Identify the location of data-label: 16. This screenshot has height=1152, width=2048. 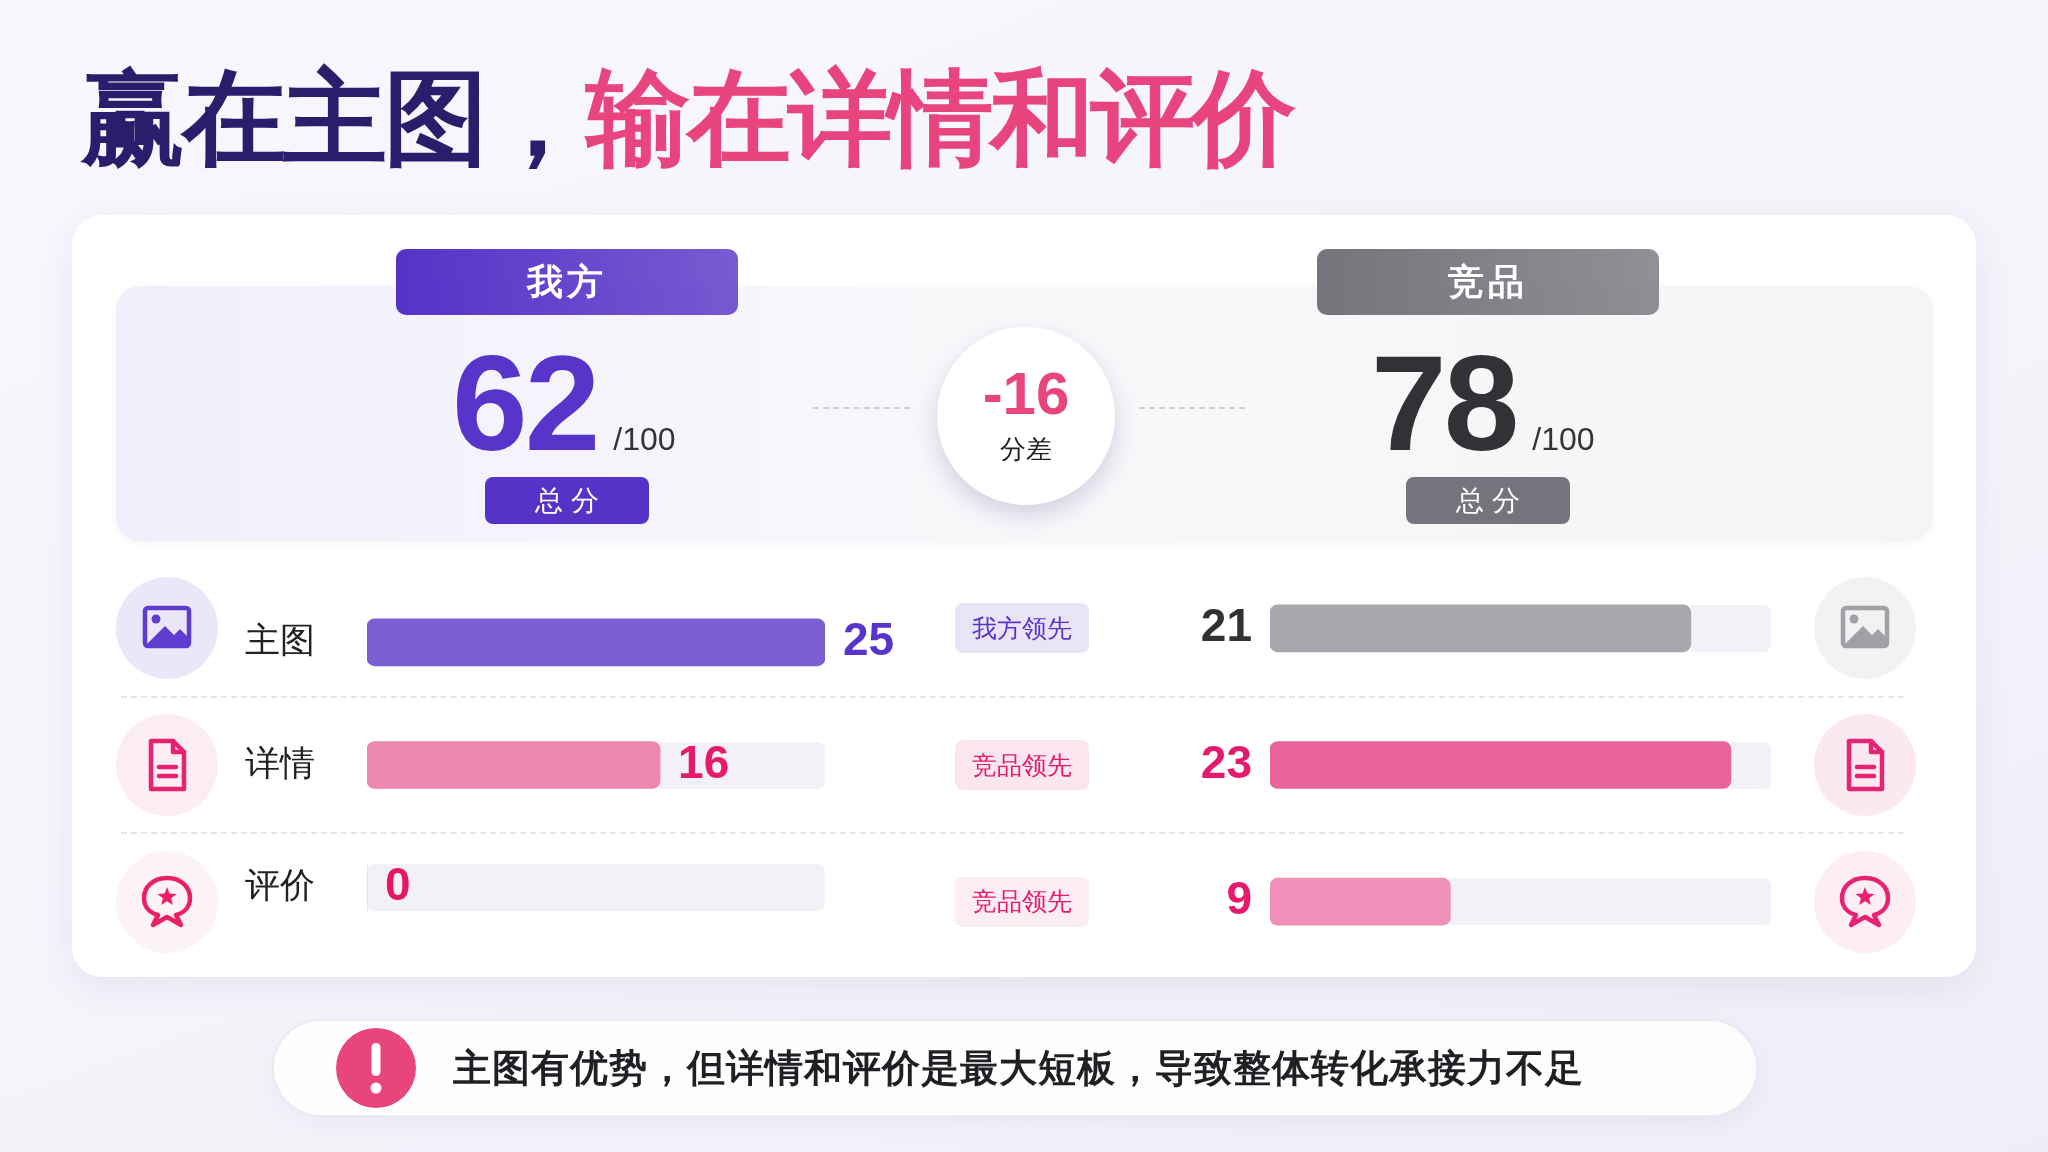
(704, 761).